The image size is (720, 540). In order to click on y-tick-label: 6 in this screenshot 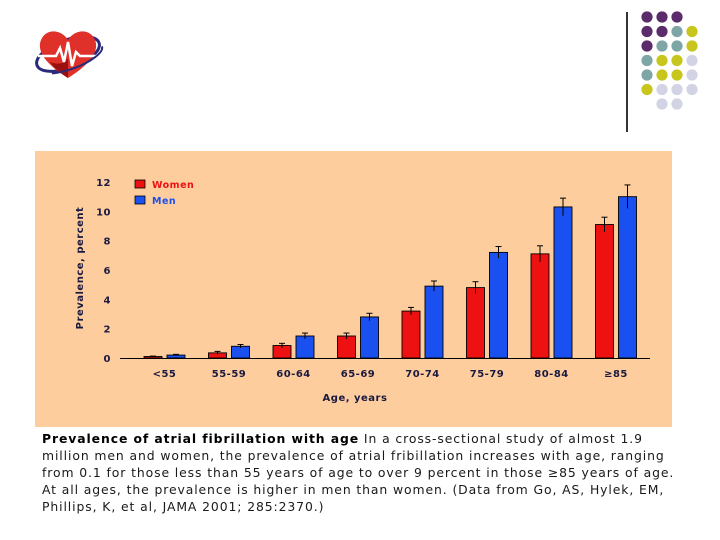, I will do `click(107, 271)`.